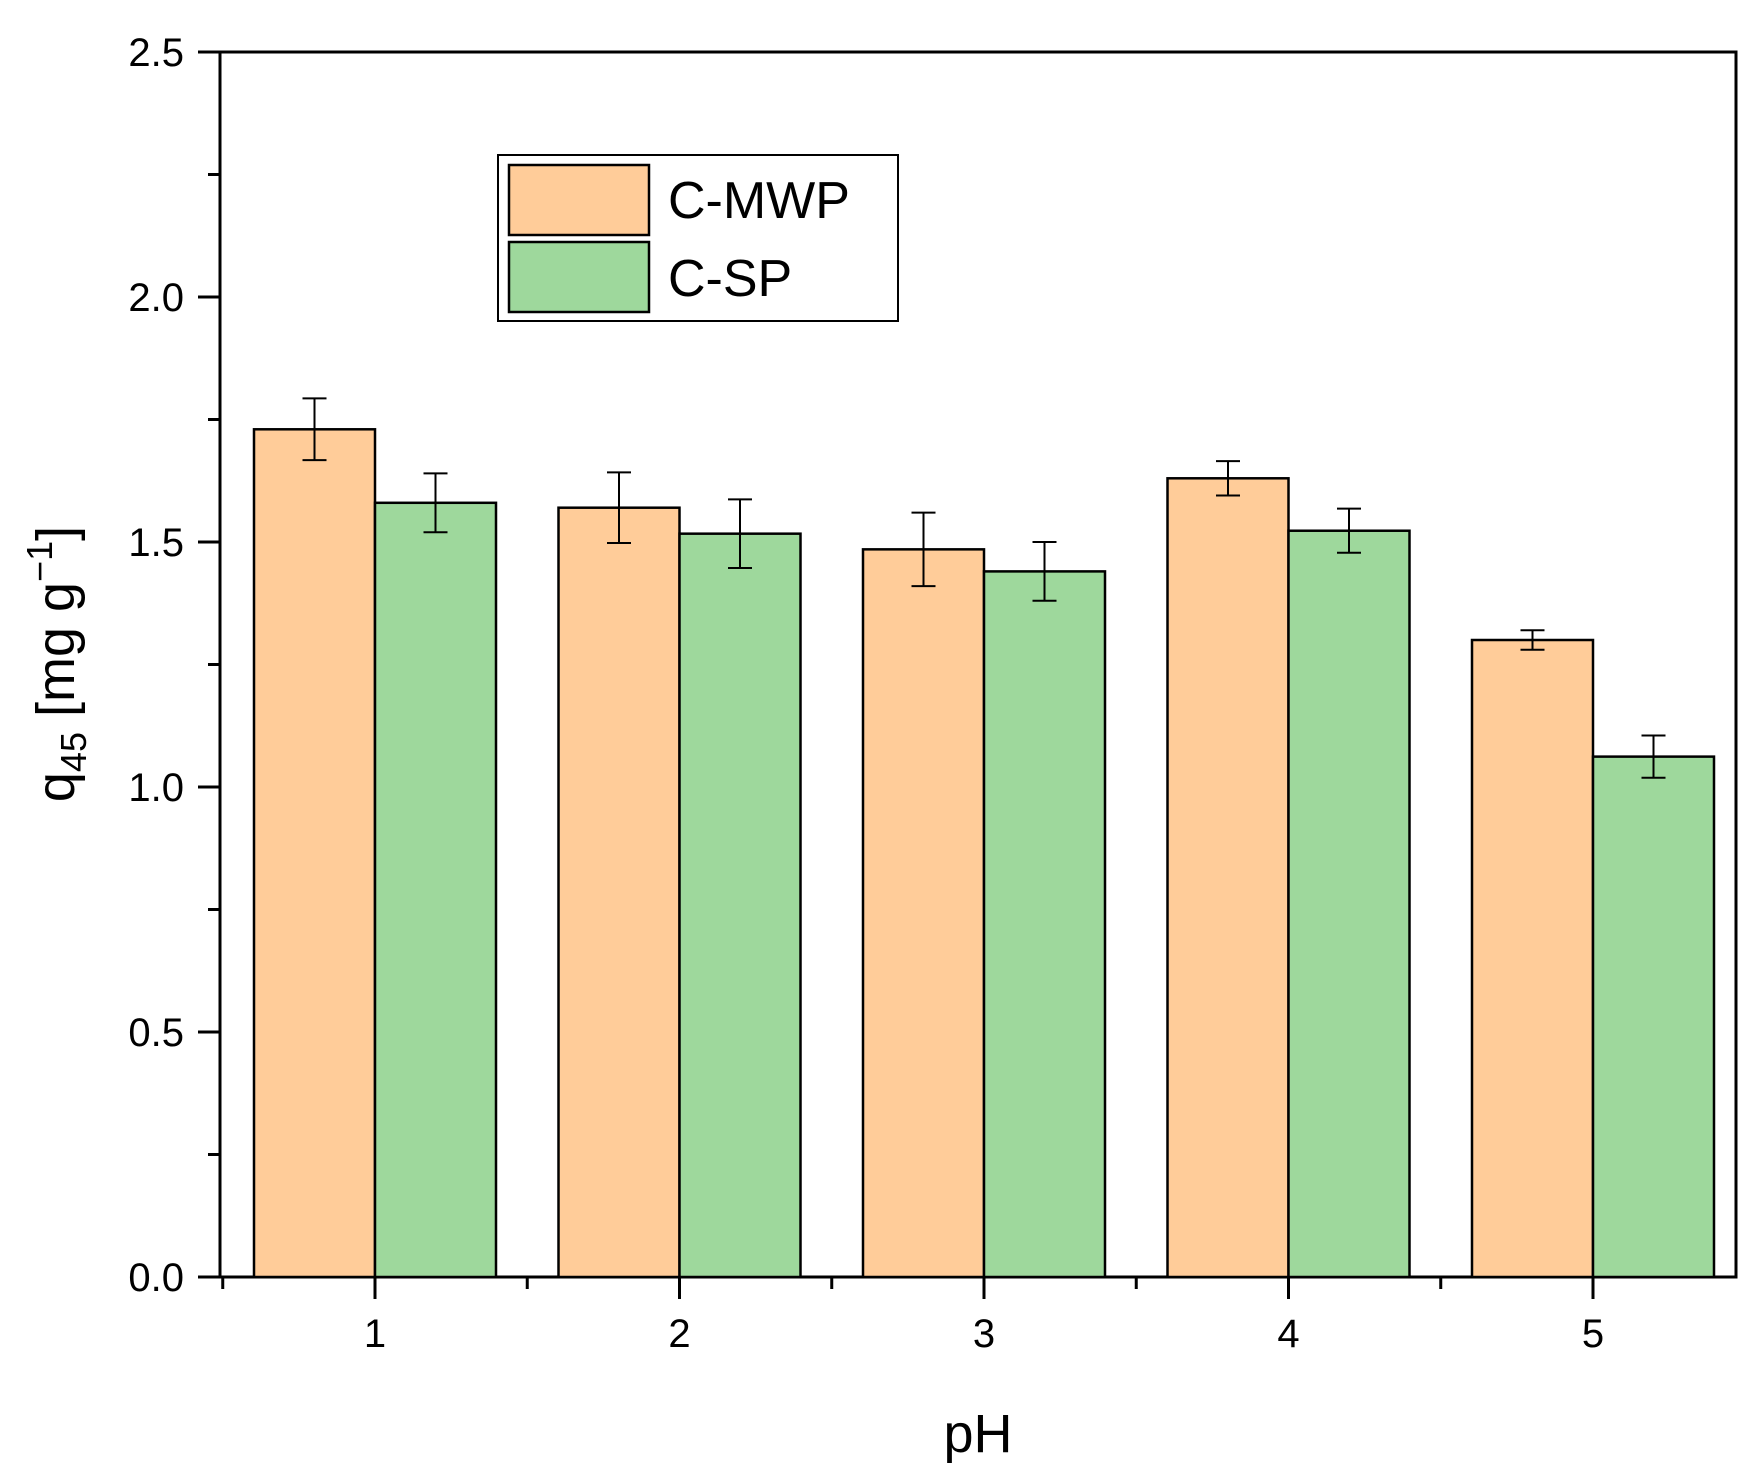 The width and height of the screenshot is (1756, 1469). Describe the element at coordinates (156, 1278) in the screenshot. I see `y-tick-label: 0.0` at that location.